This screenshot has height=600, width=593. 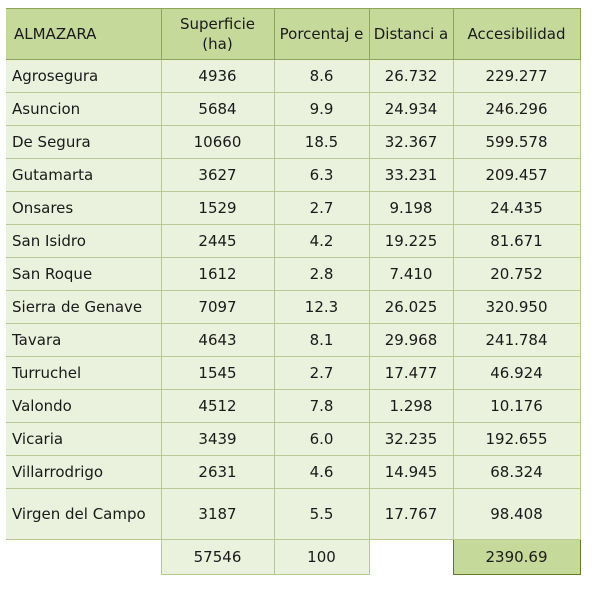 I want to click on table-row: Turruchel 1545 2.7 17.477 46.924, so click(x=293, y=373).